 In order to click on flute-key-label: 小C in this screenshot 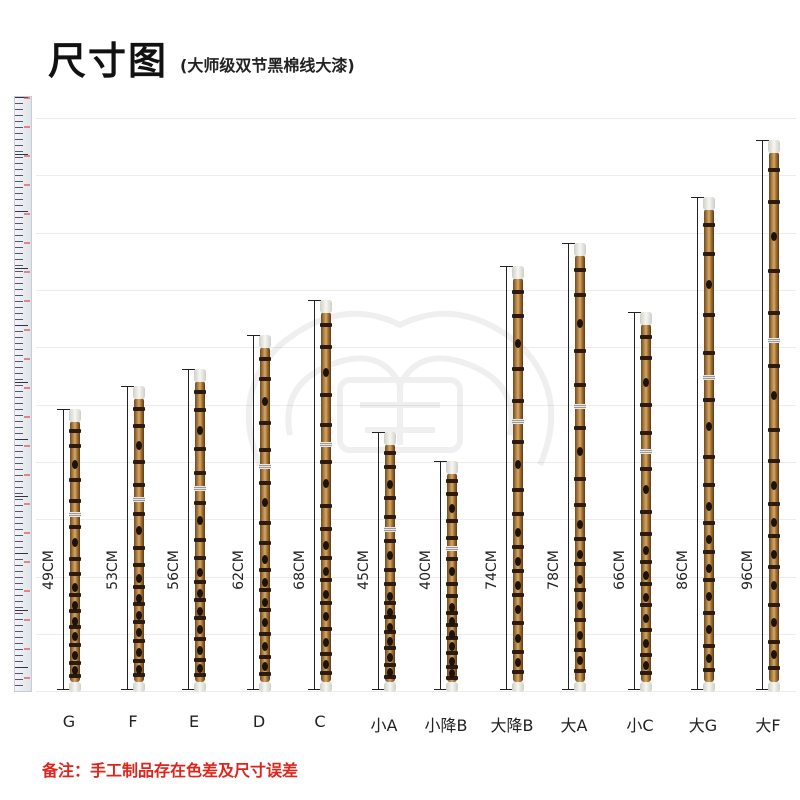, I will do `click(640, 725)`.